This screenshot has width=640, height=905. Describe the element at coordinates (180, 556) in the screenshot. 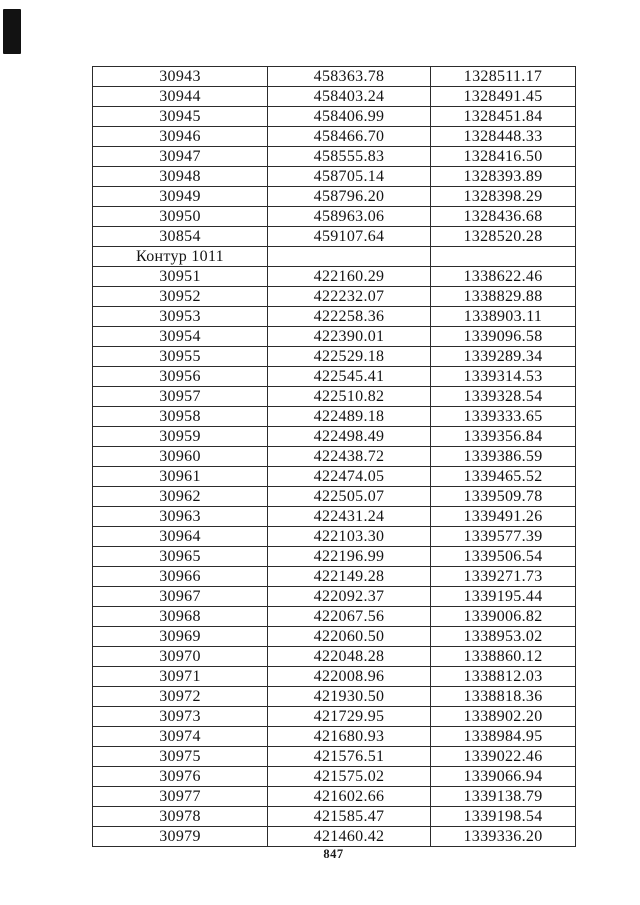

I see `cell-point-number: 30965` at that location.